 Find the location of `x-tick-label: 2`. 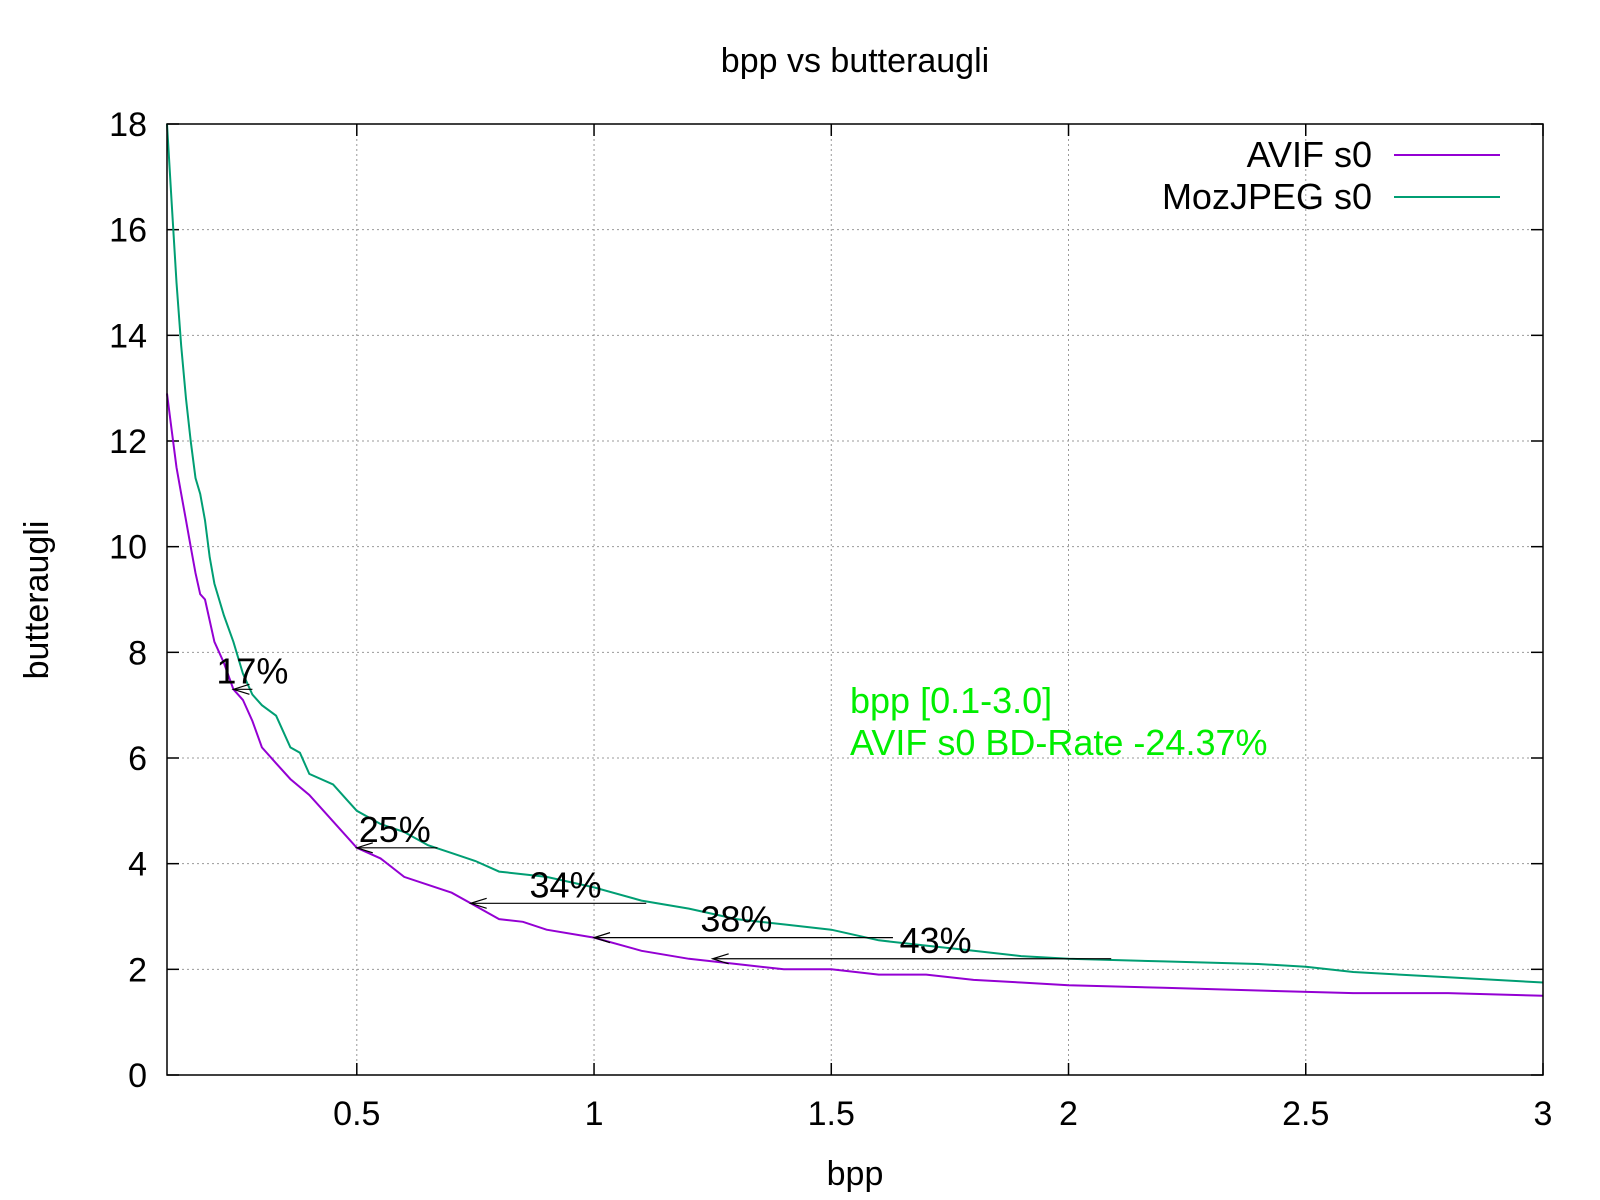

x-tick-label: 2 is located at coordinates (1068, 1114).